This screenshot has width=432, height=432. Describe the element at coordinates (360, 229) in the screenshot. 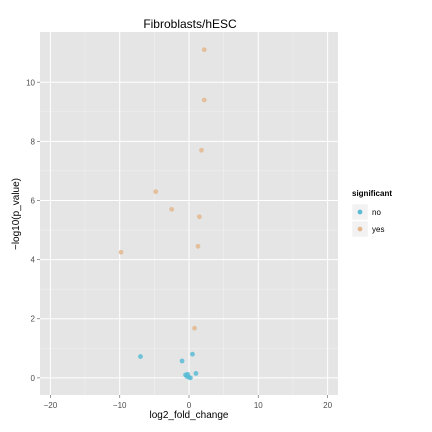

I see `legend-swatch-yes` at that location.